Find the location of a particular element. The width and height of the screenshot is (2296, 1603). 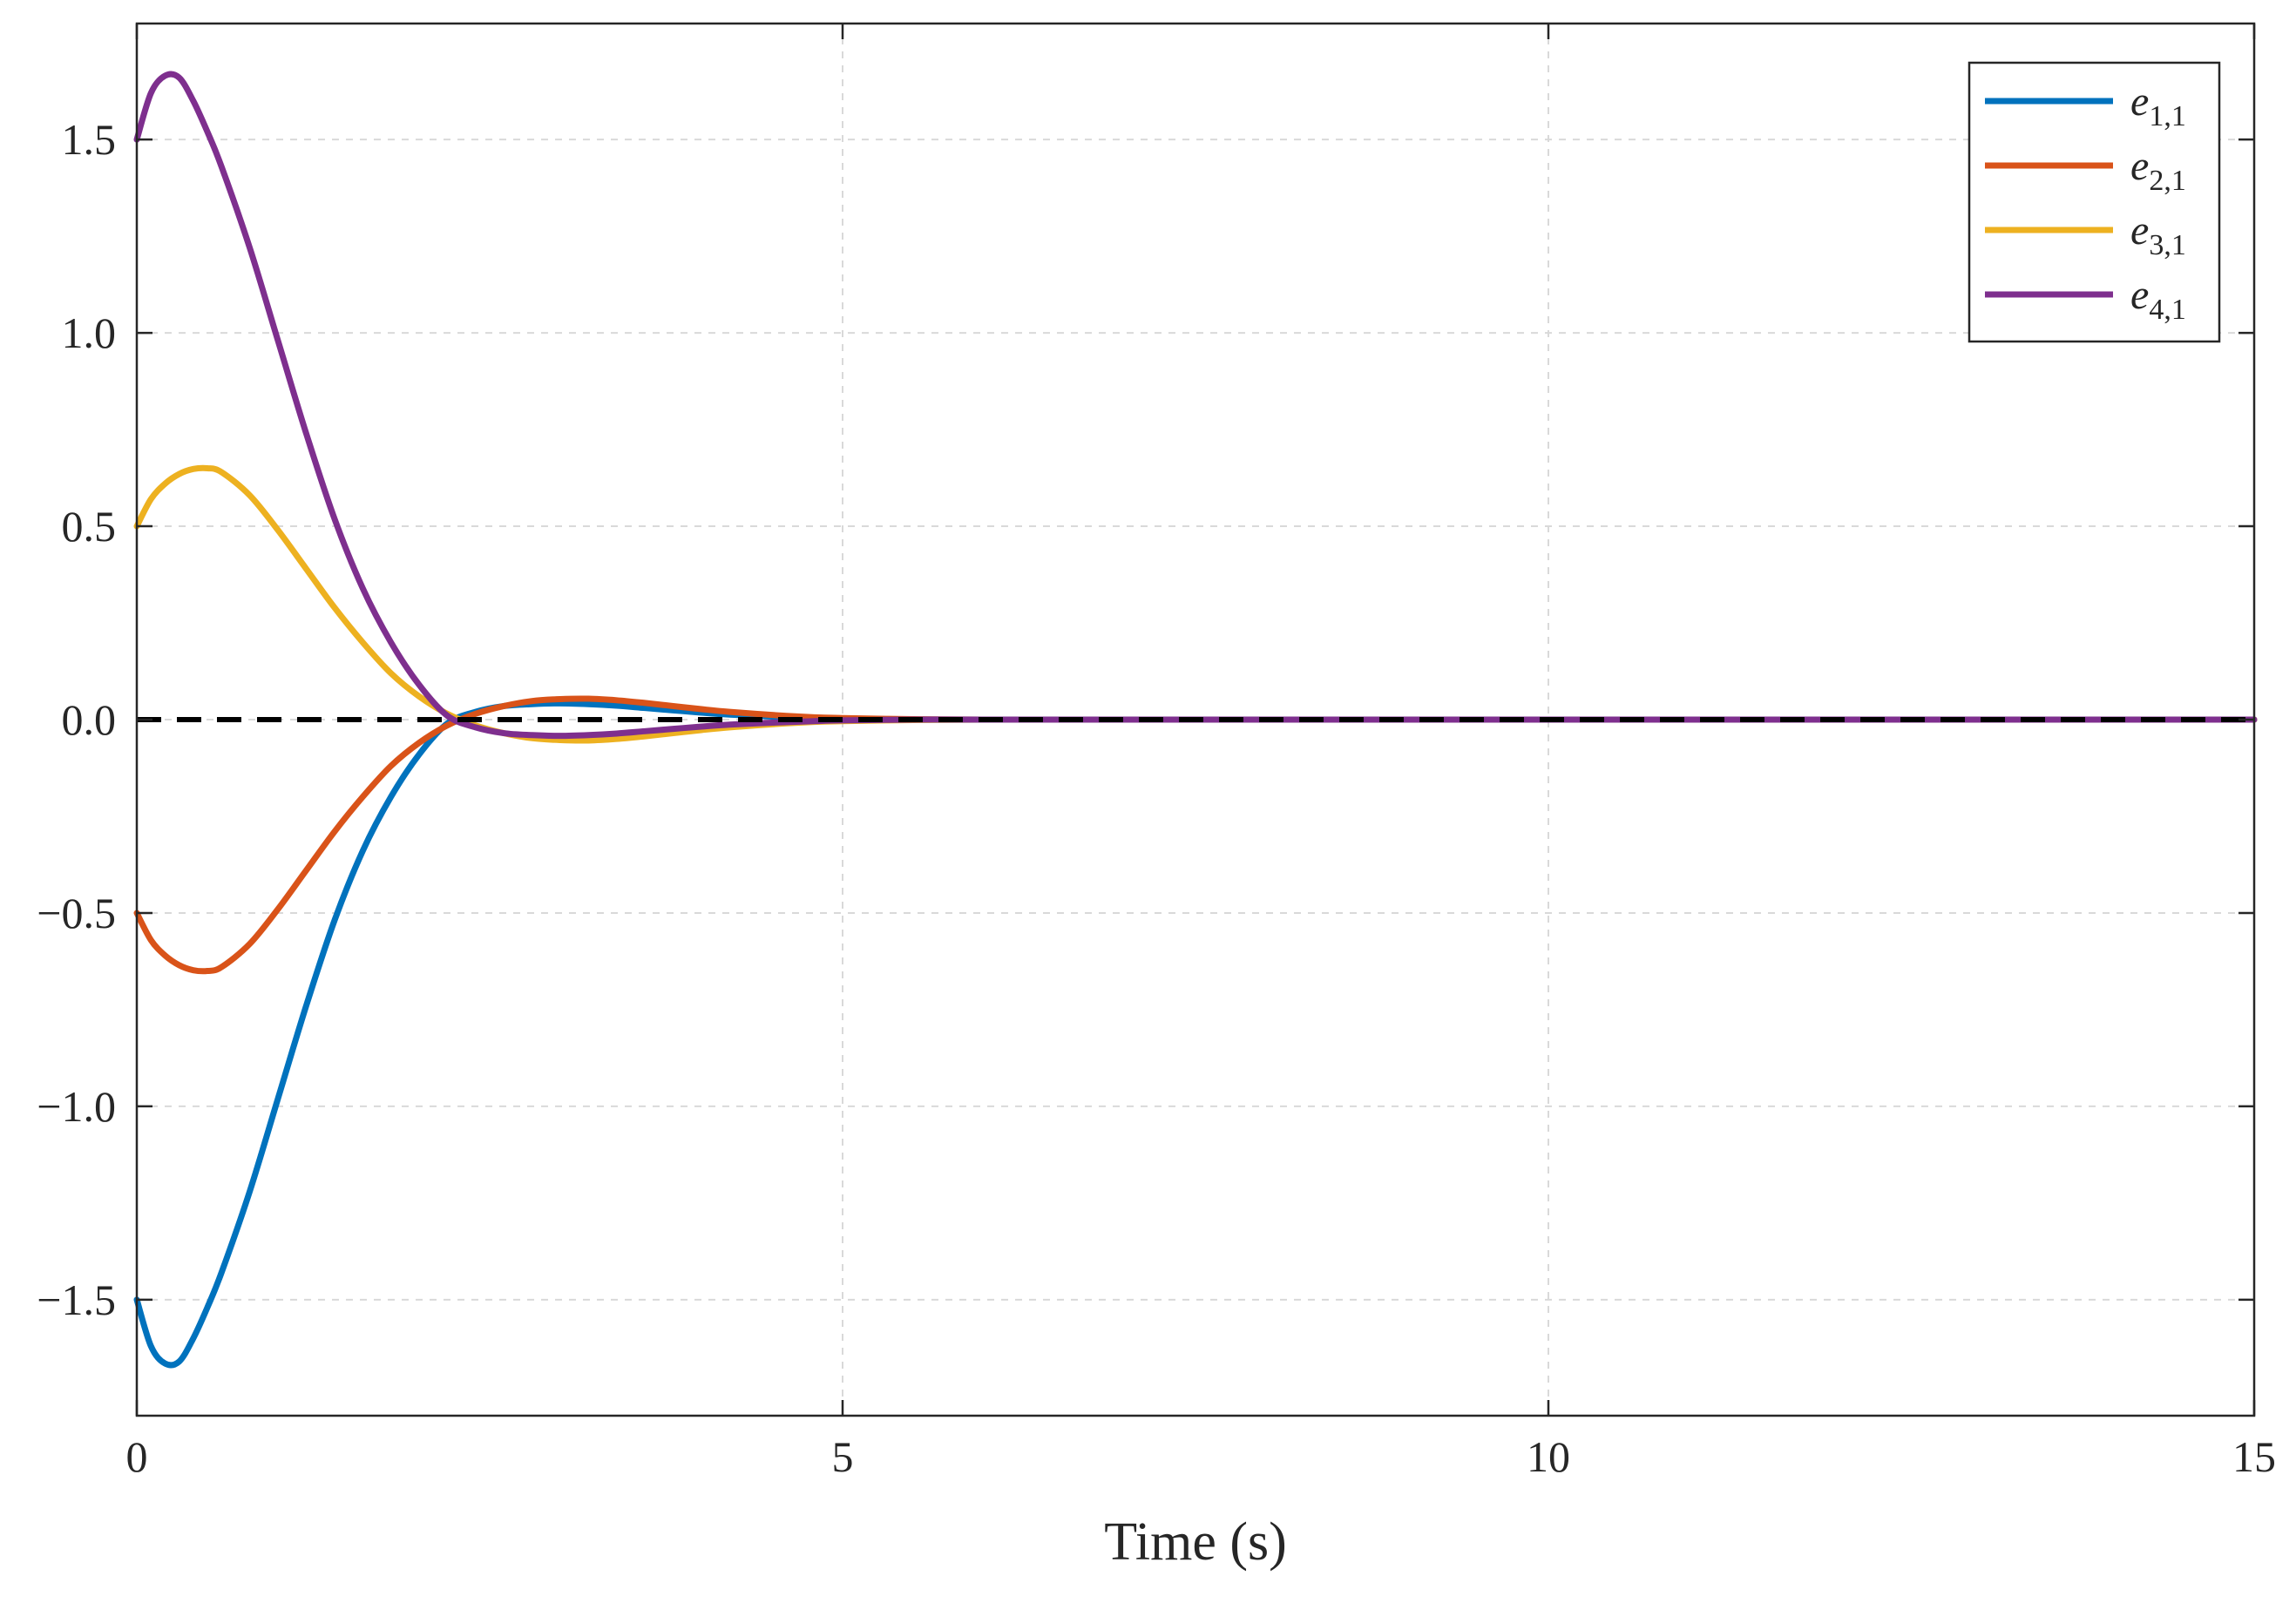

y-tick-label: −0.5 is located at coordinates (76, 913).